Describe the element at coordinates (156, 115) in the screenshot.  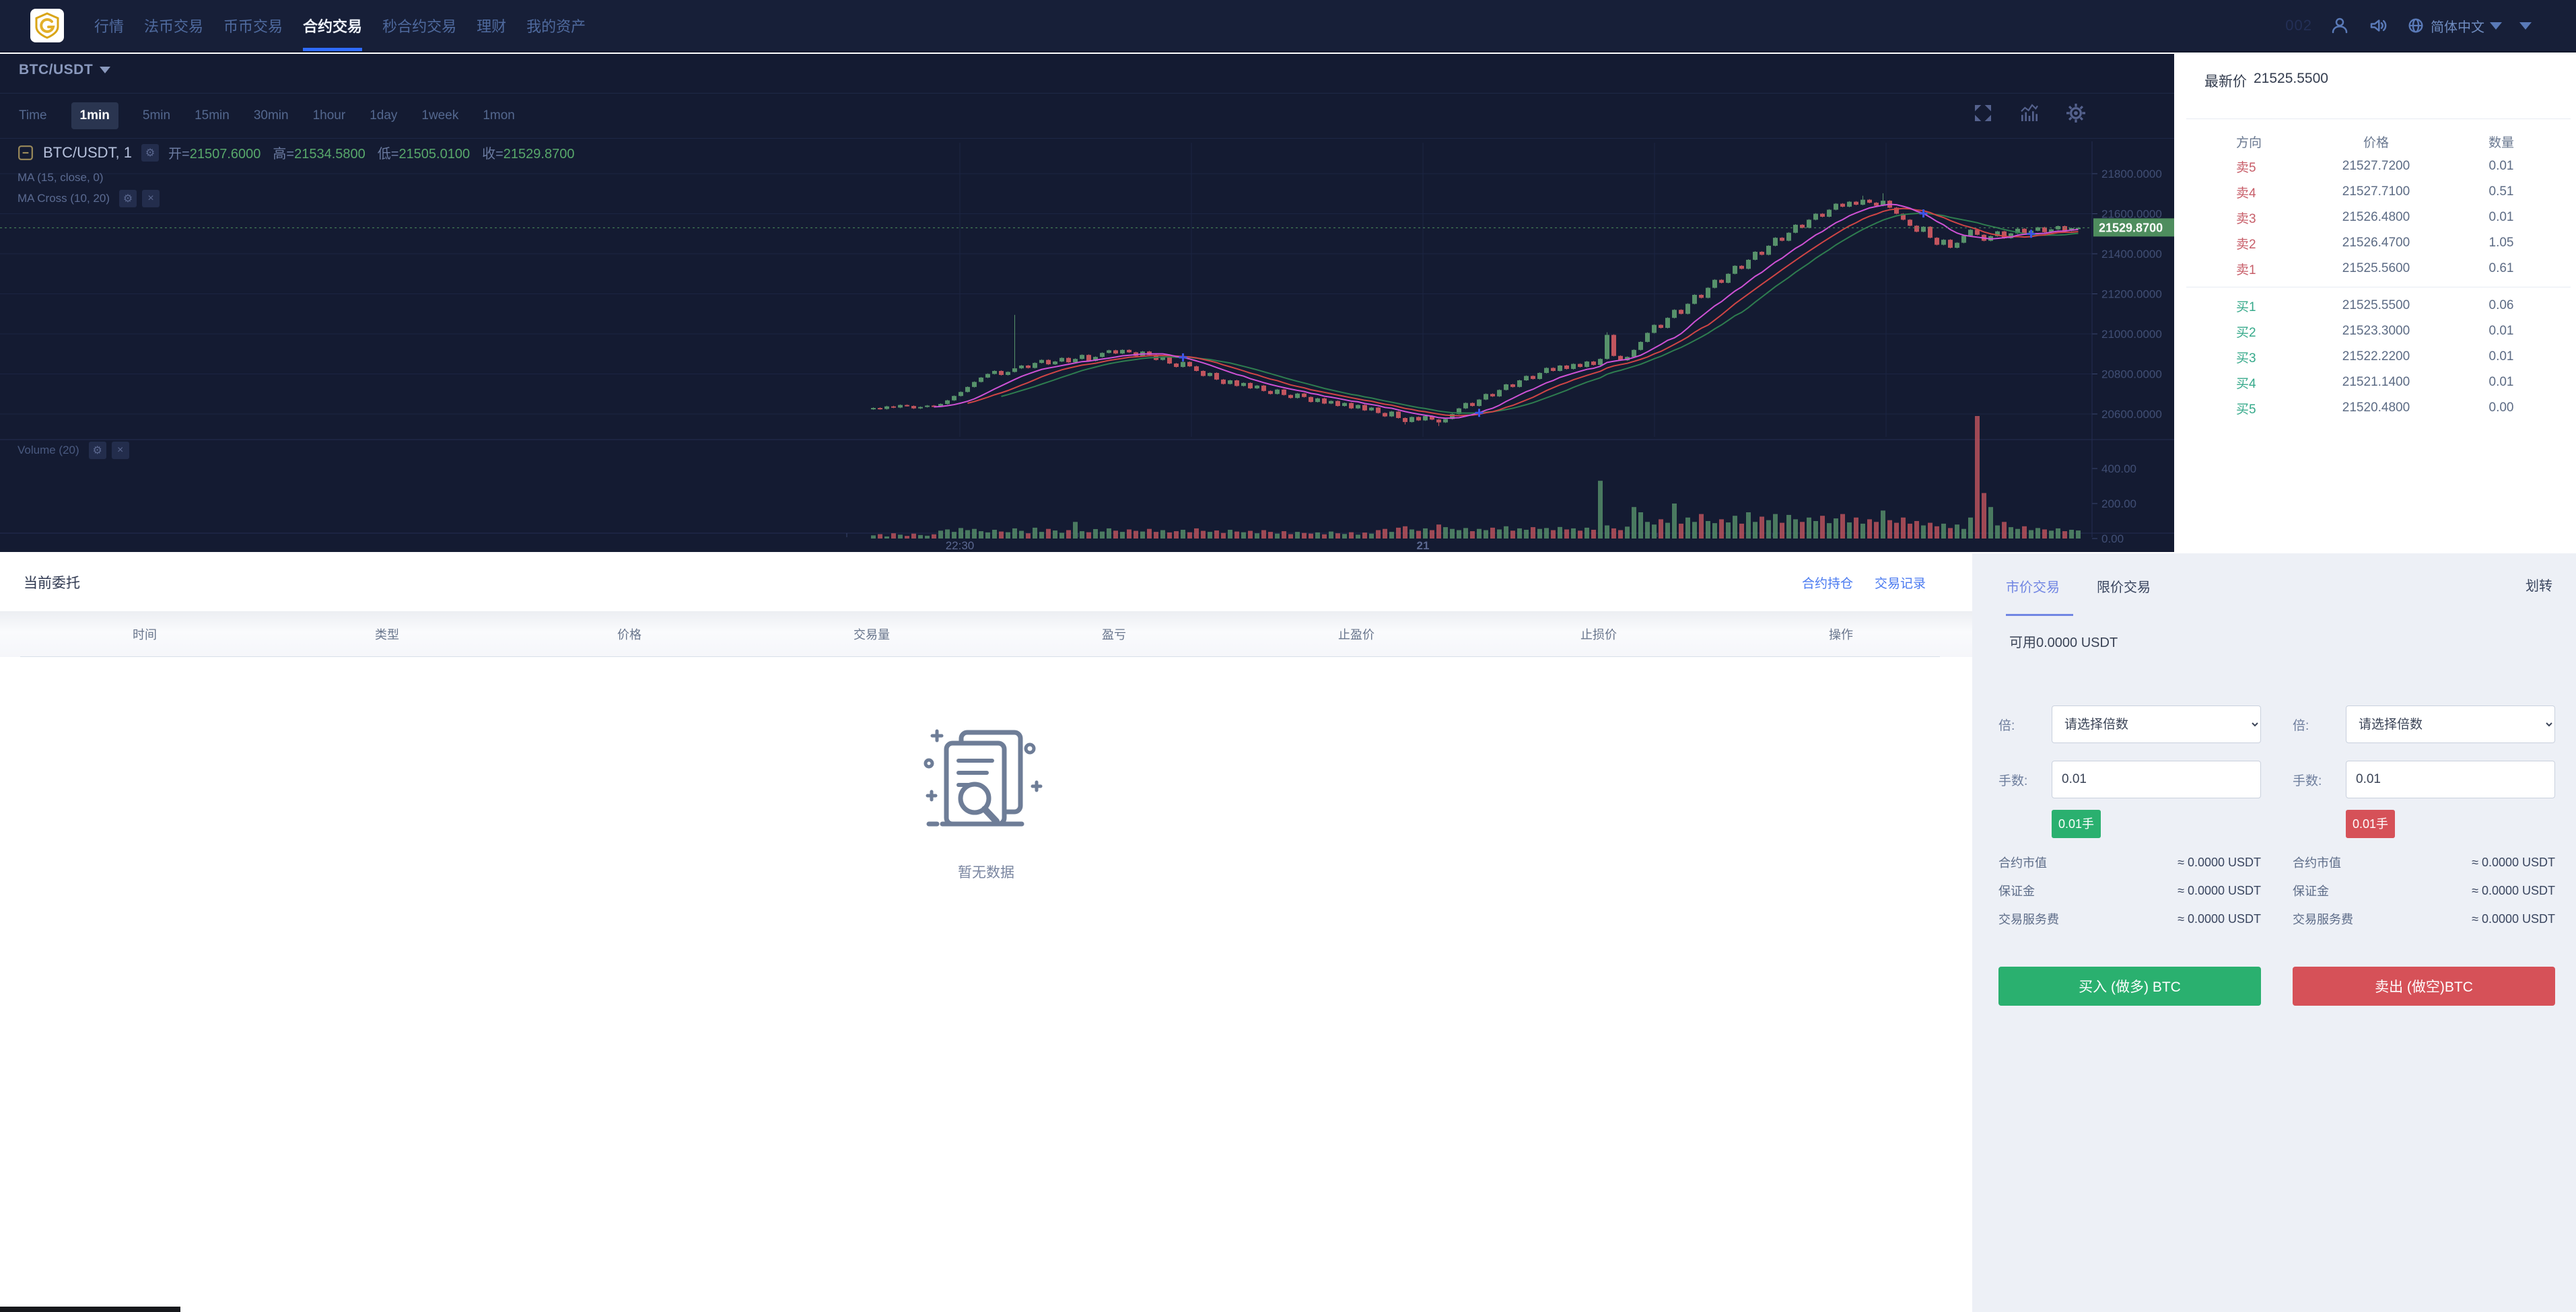
I see `timeframe-5min: 5min` at that location.